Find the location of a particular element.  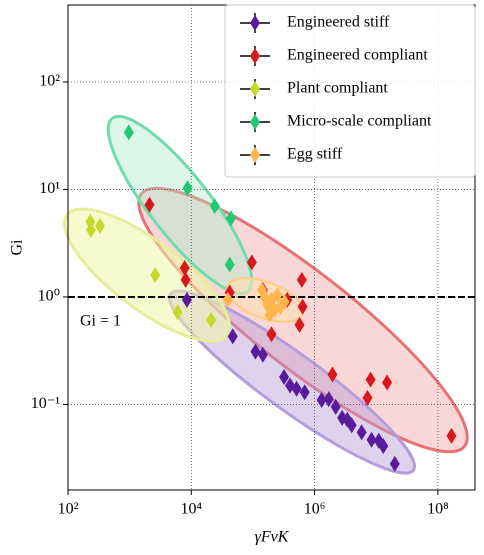

legend-label: Engineered compliant is located at coordinates (357, 55).